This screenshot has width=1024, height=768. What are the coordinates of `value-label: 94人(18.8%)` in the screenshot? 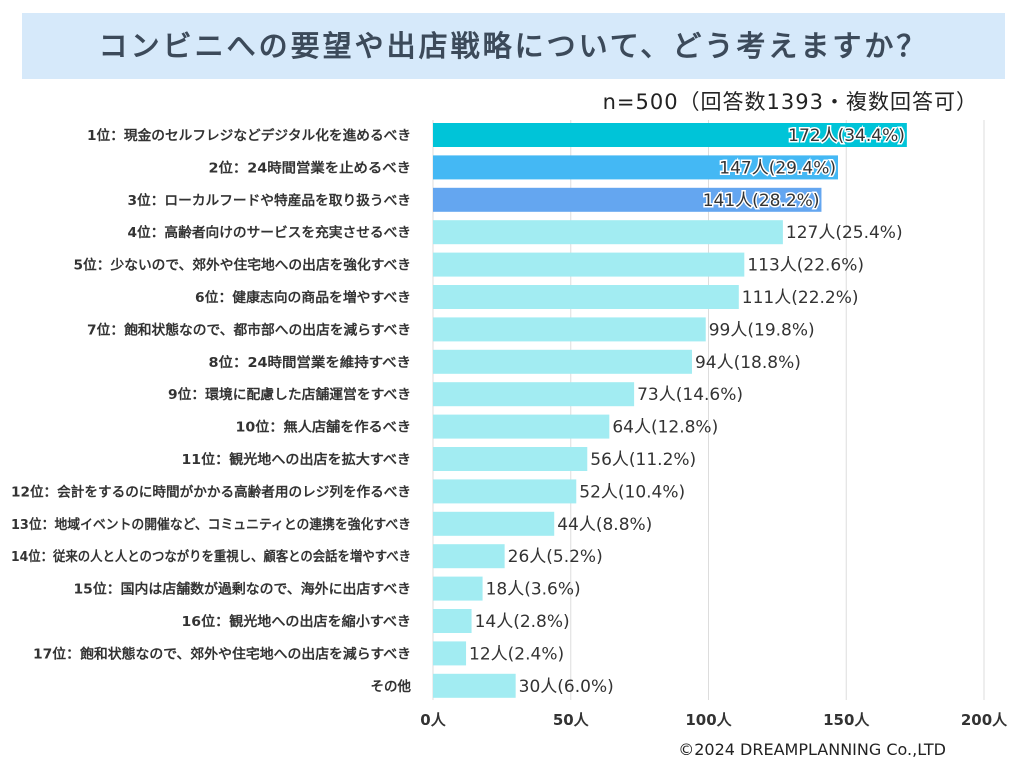 It's located at (748, 363).